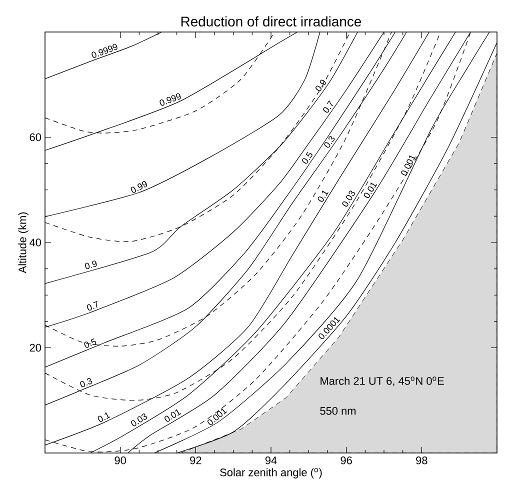  Describe the element at coordinates (173, 415) in the screenshot. I see `text: 0.01` at that location.